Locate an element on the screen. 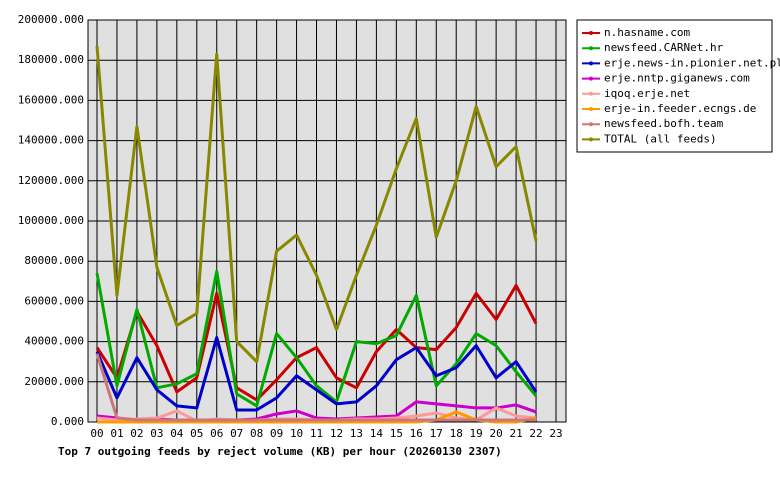  x-tick-label: 12 is located at coordinates (336, 433).